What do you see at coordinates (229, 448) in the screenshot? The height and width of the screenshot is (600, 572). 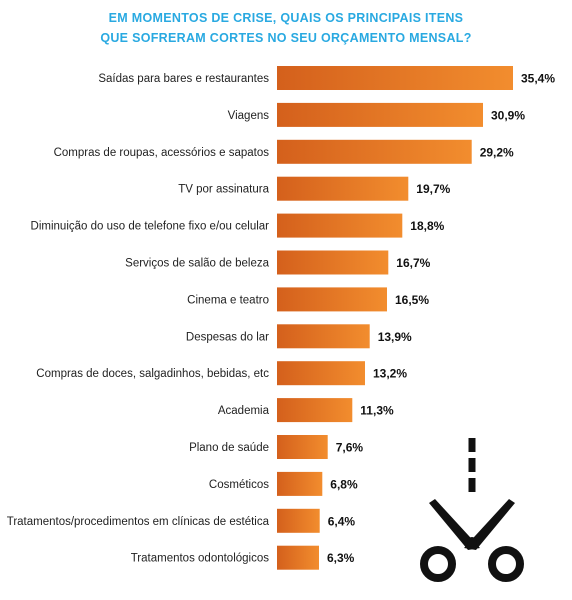 I see `category-label: Plano de saúde` at bounding box center [229, 448].